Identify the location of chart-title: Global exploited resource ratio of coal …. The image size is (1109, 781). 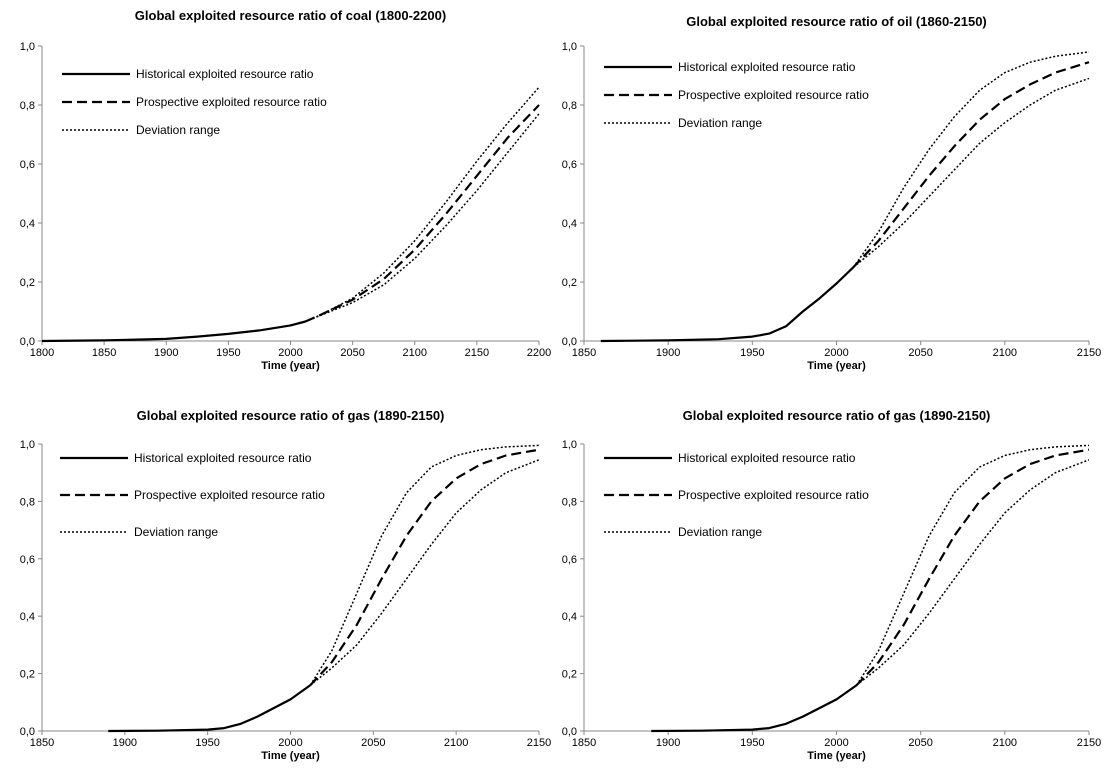
(290, 15).